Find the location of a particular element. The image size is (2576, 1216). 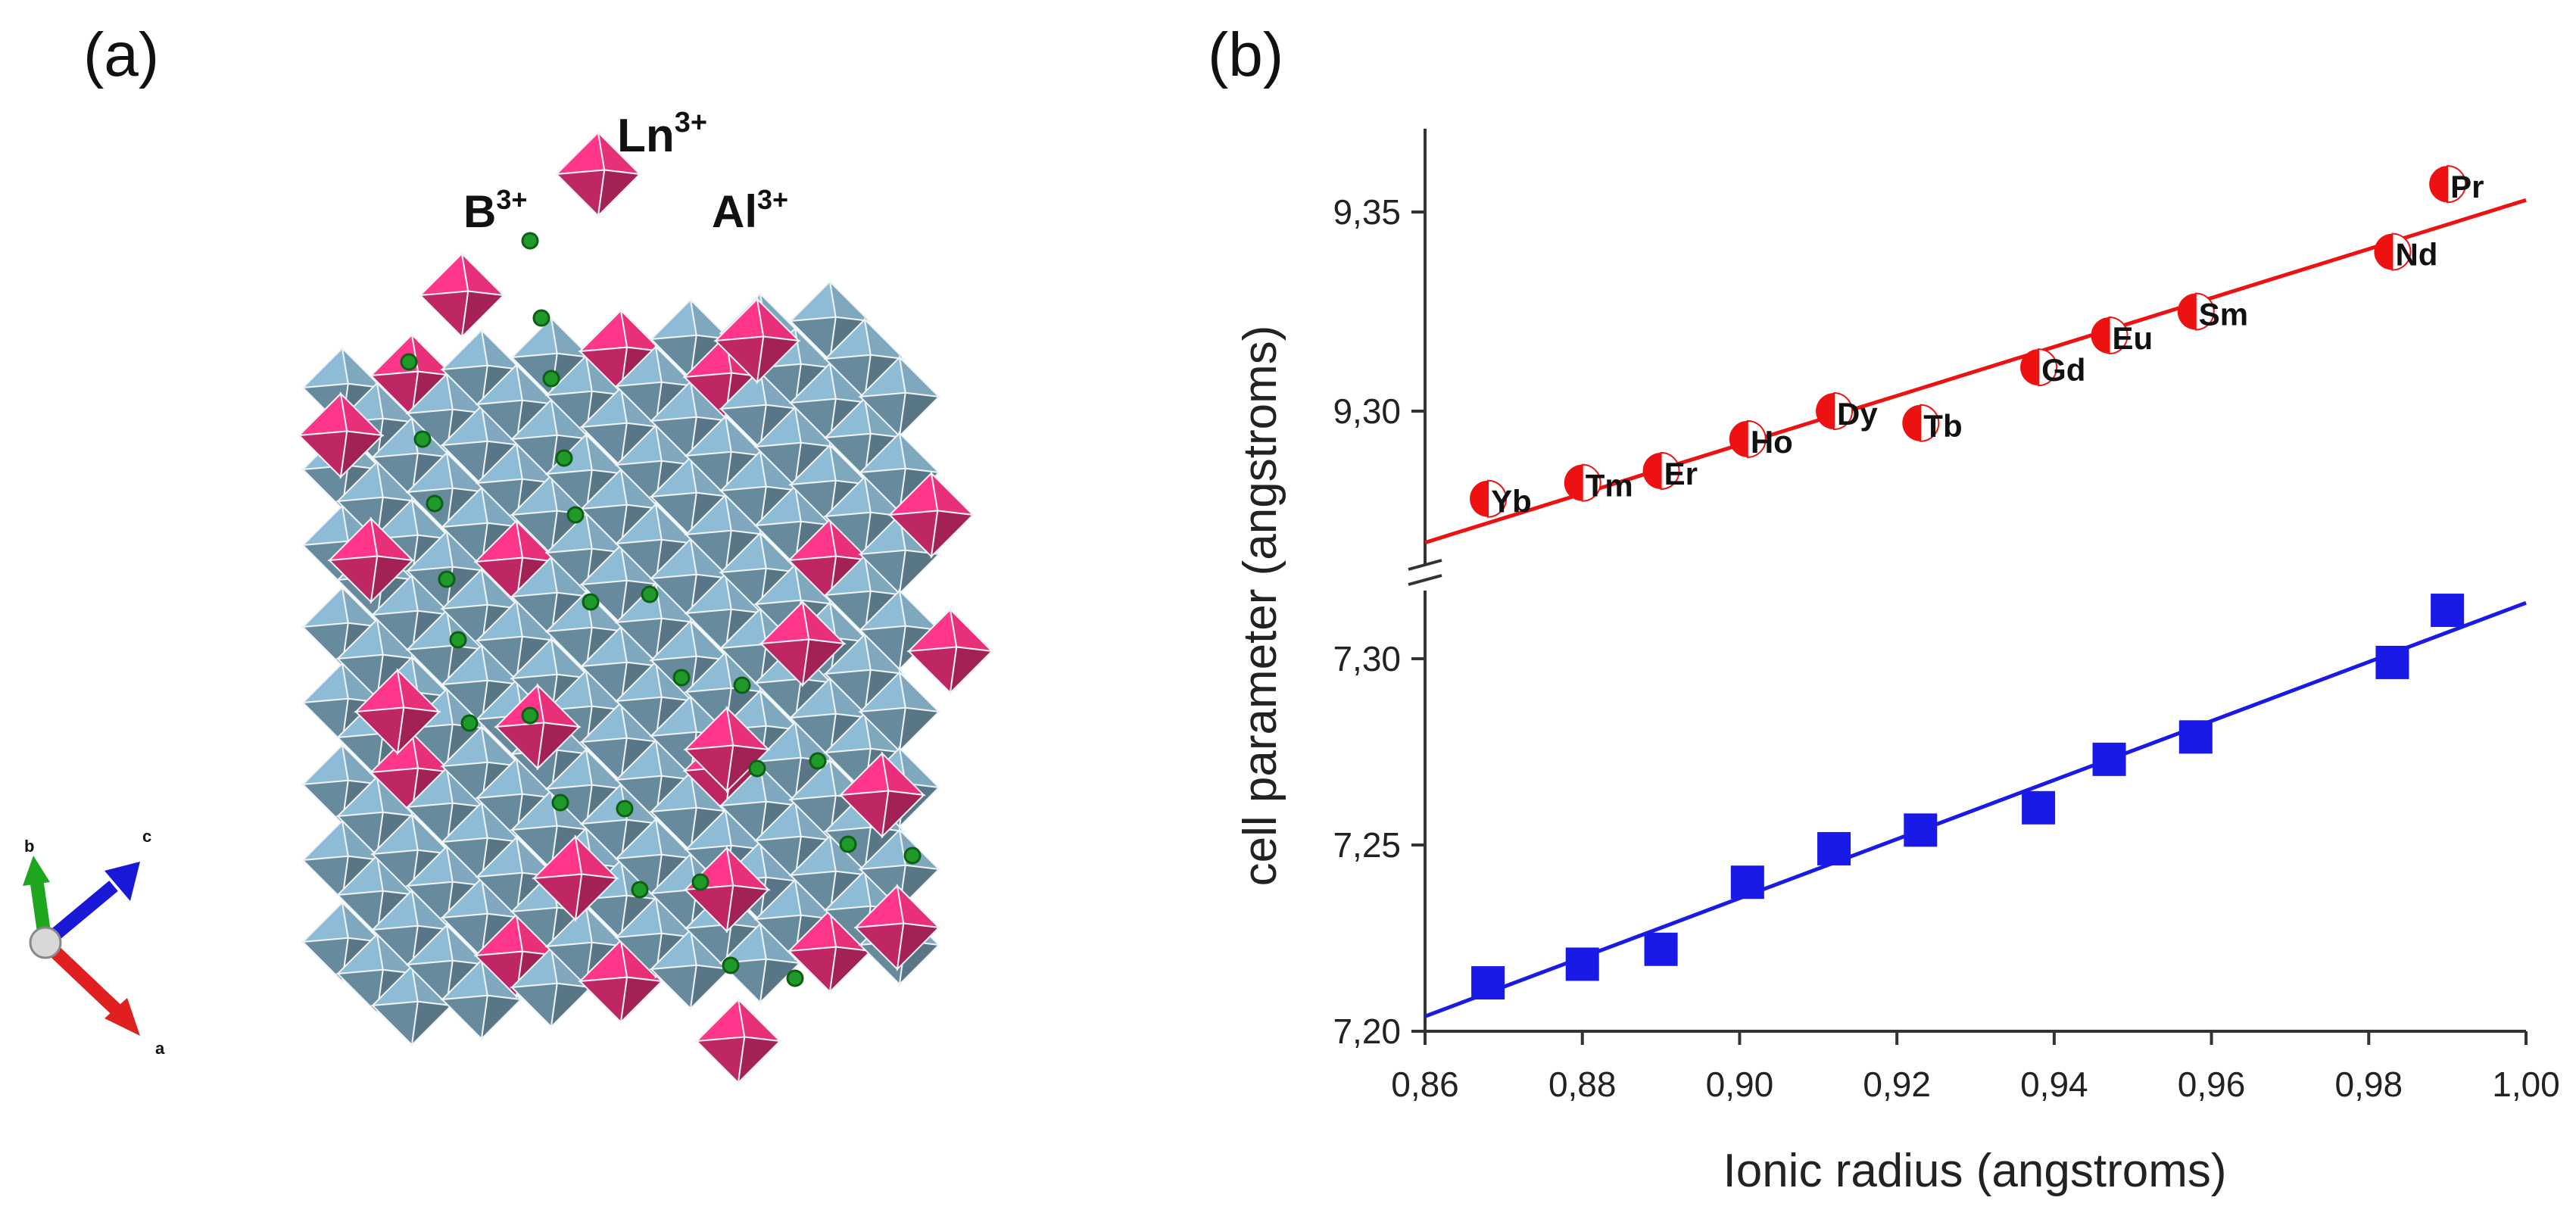

point-label-yb: Yb is located at coordinates (1511, 501).